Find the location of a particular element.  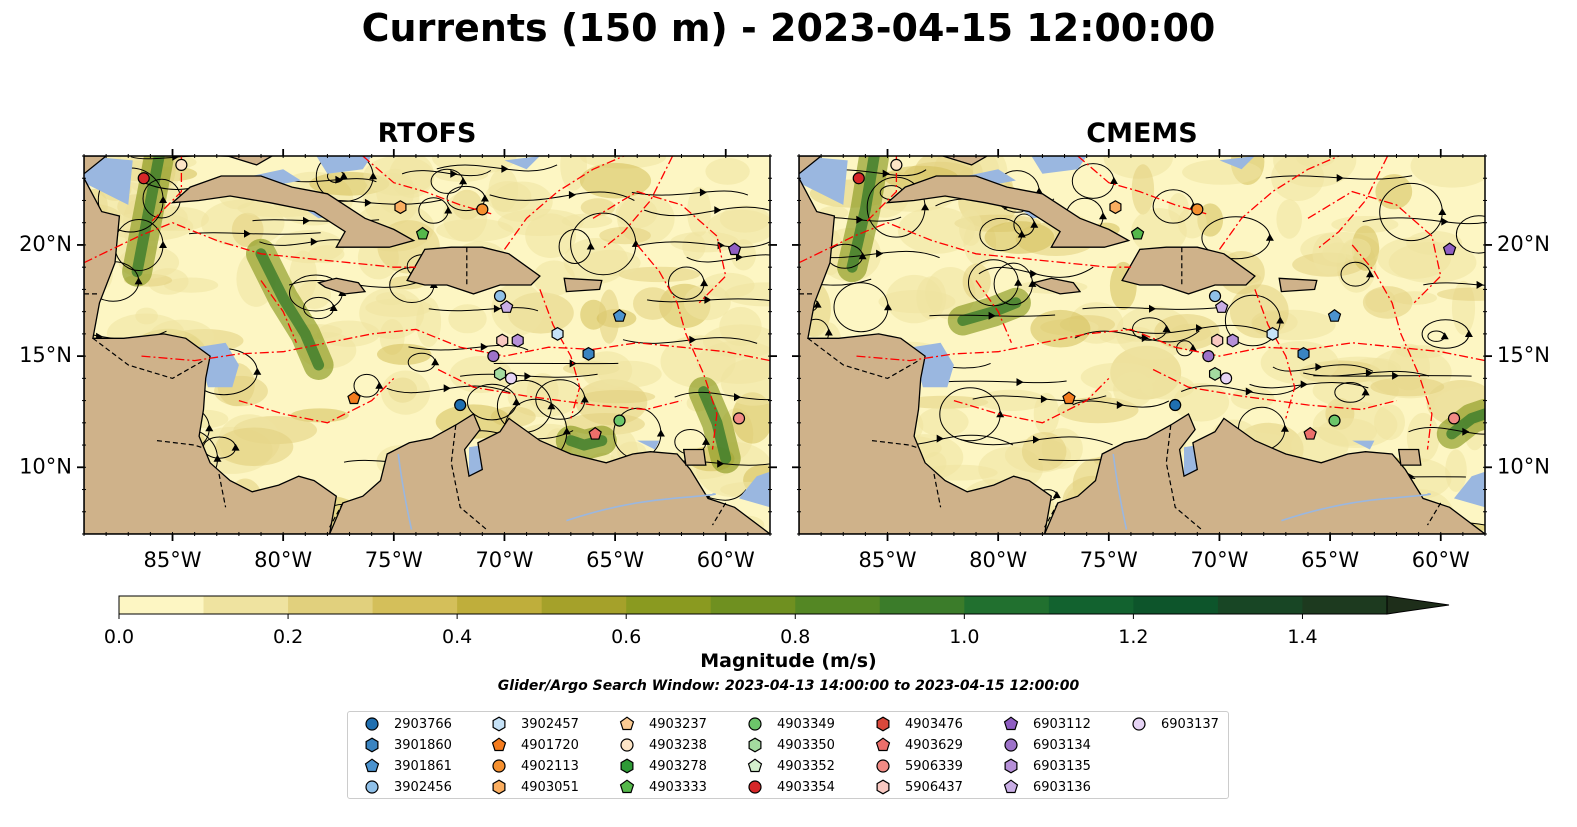

legend-item-4903354: 4903354 is located at coordinates (790, 787).